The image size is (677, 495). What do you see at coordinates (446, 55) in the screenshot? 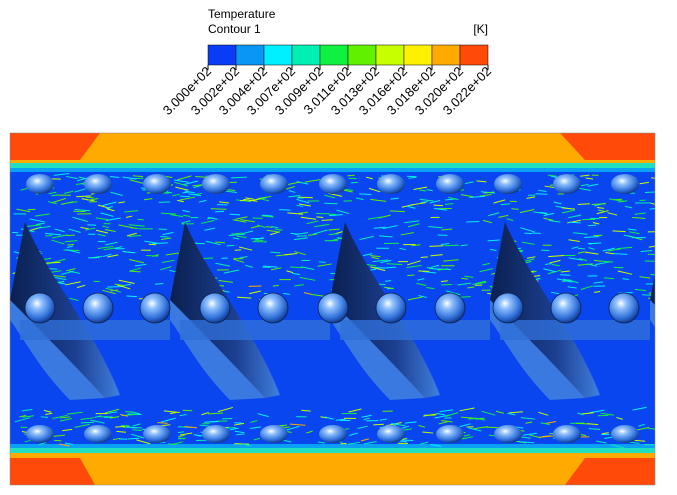
I see `color-box` at bounding box center [446, 55].